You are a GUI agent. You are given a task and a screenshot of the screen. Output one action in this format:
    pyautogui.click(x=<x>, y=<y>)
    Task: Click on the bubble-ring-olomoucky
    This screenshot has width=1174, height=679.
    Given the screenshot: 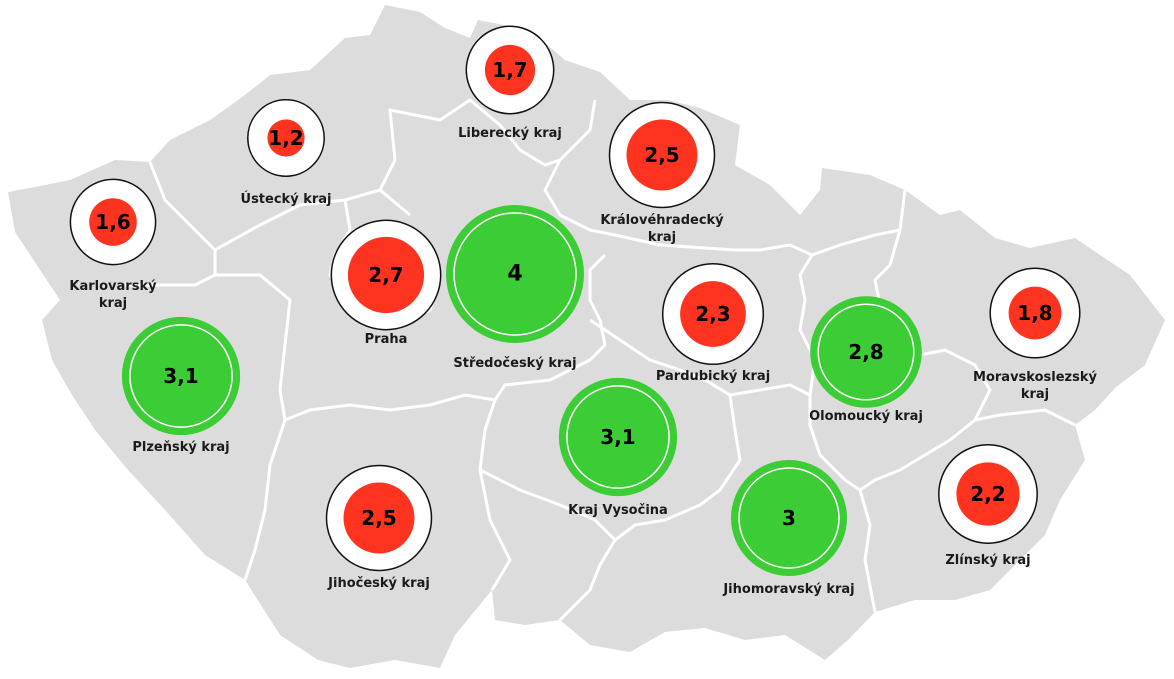 What is the action you would take?
    pyautogui.click(x=866, y=352)
    